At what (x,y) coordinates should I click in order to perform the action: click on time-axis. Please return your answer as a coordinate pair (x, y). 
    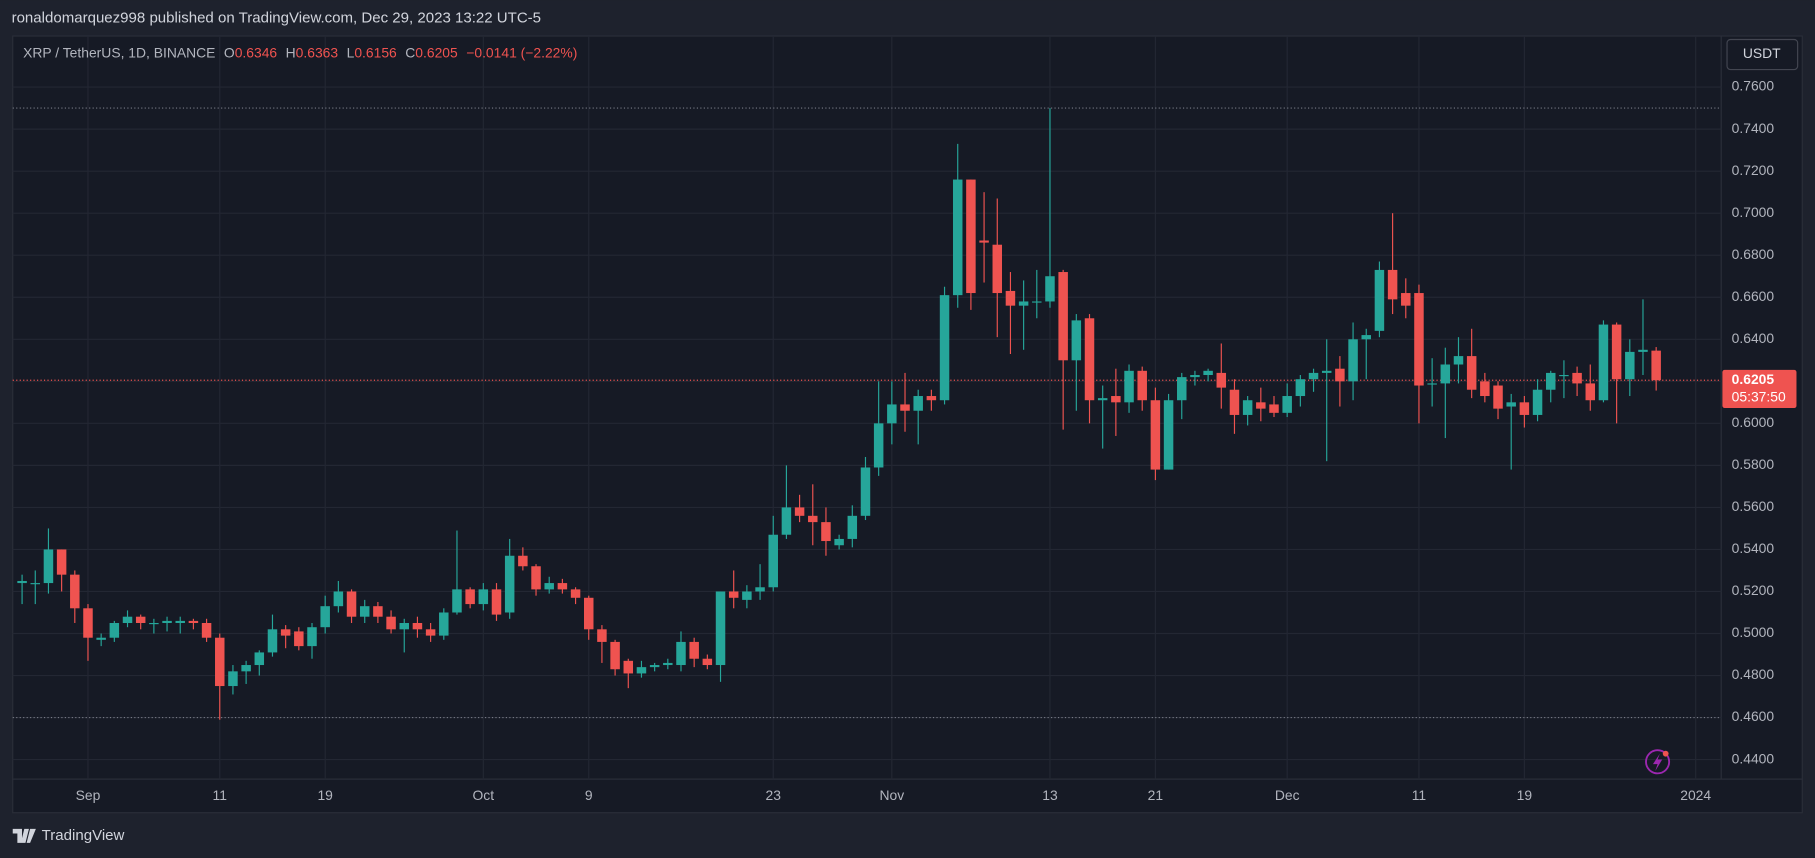
    Looking at the image, I should click on (907, 796).